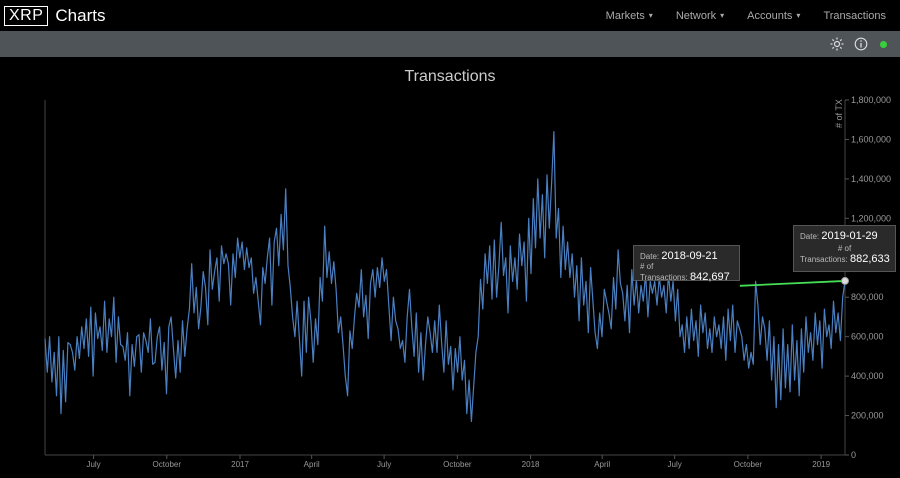 This screenshot has height=478, width=900. I want to click on xrp-logo: XRP, so click(26, 15).